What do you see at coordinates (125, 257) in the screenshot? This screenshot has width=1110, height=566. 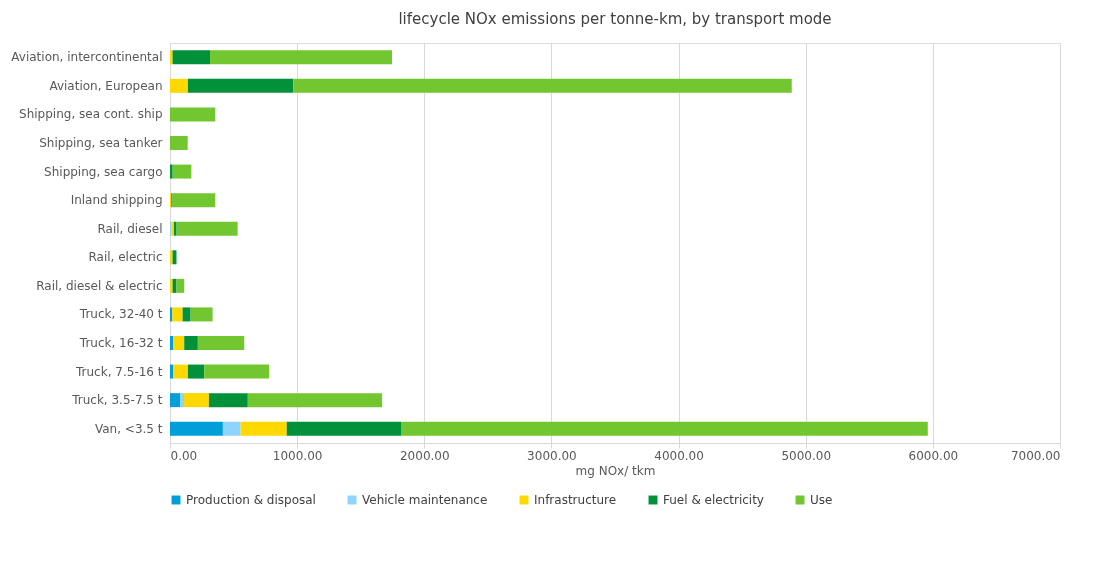 I see `y-tick-label: Rail, electric` at bounding box center [125, 257].